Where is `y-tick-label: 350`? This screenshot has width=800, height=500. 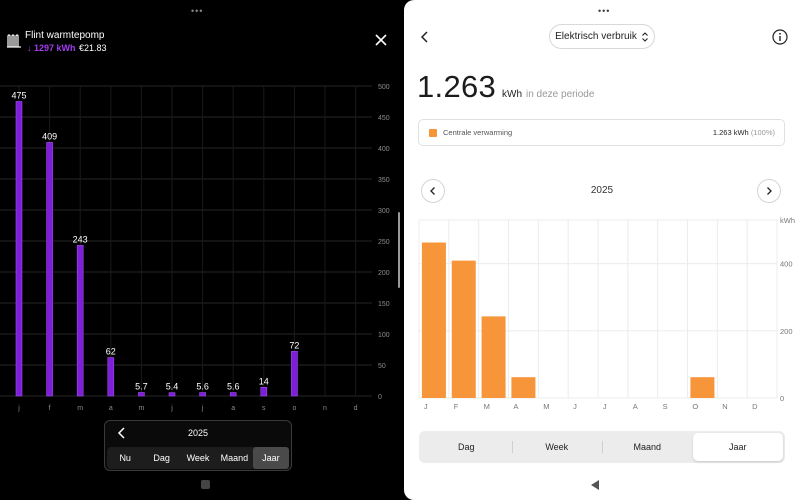
y-tick-label: 350 is located at coordinates (384, 180).